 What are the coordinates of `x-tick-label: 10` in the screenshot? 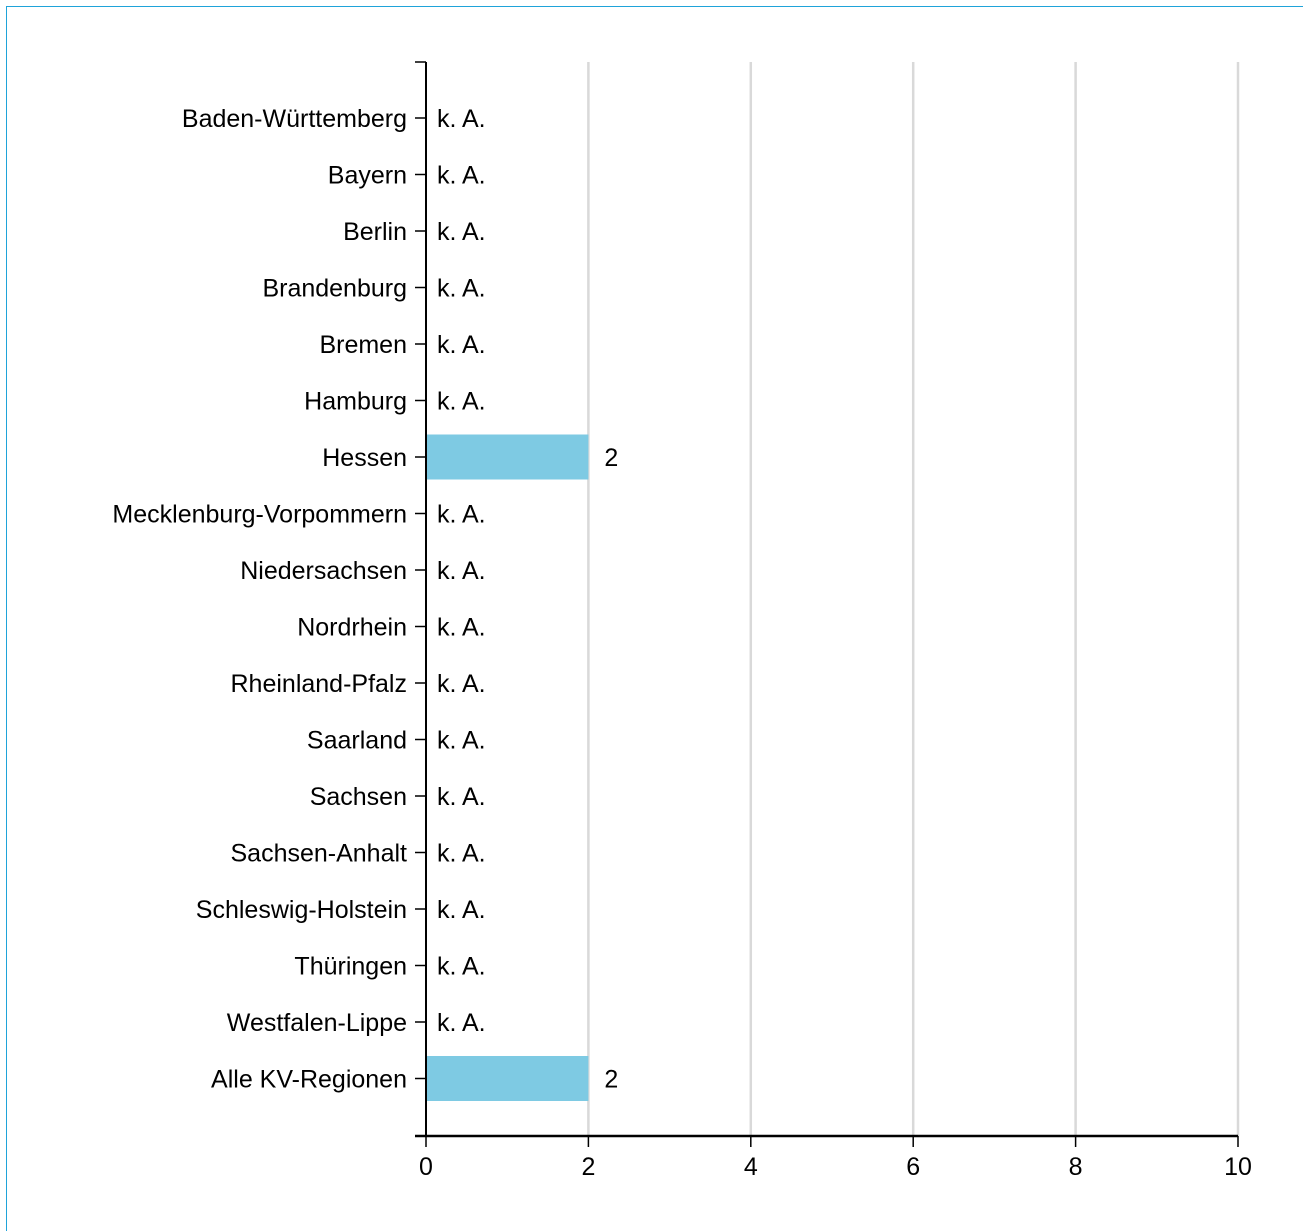 It's located at (1238, 1167).